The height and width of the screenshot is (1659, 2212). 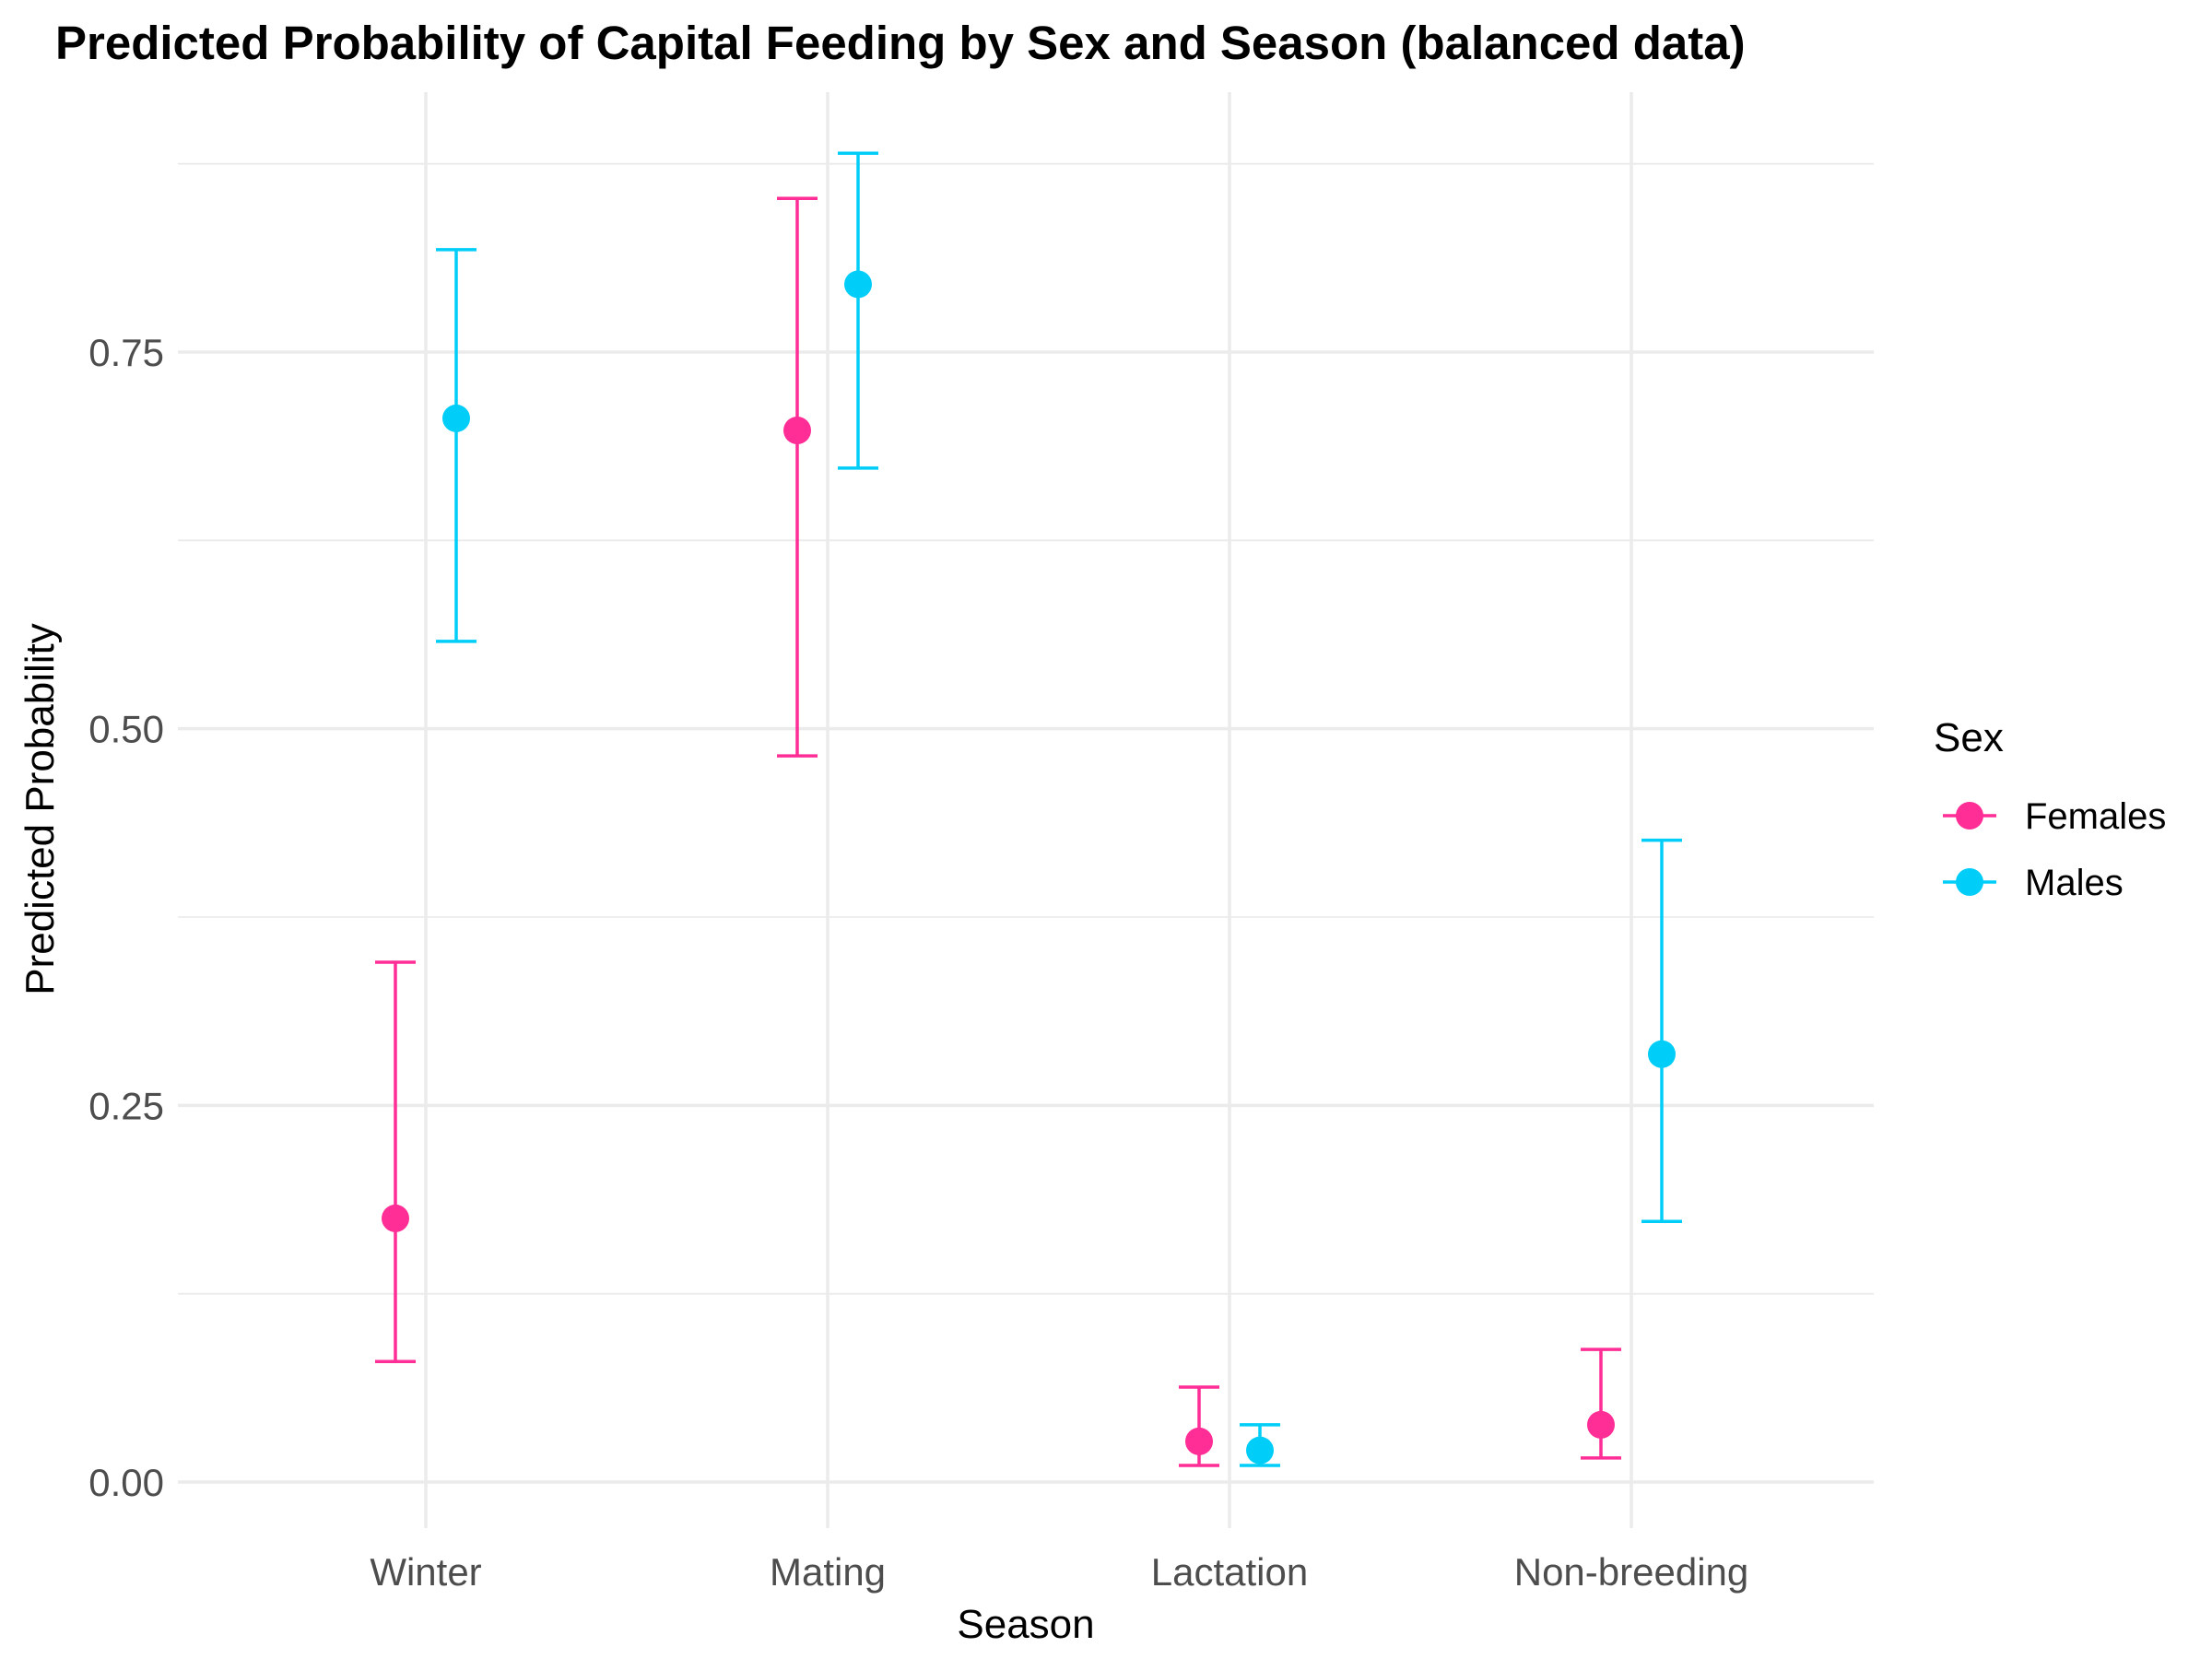 I want to click on y-tick-label: 0.00, so click(x=126, y=1482).